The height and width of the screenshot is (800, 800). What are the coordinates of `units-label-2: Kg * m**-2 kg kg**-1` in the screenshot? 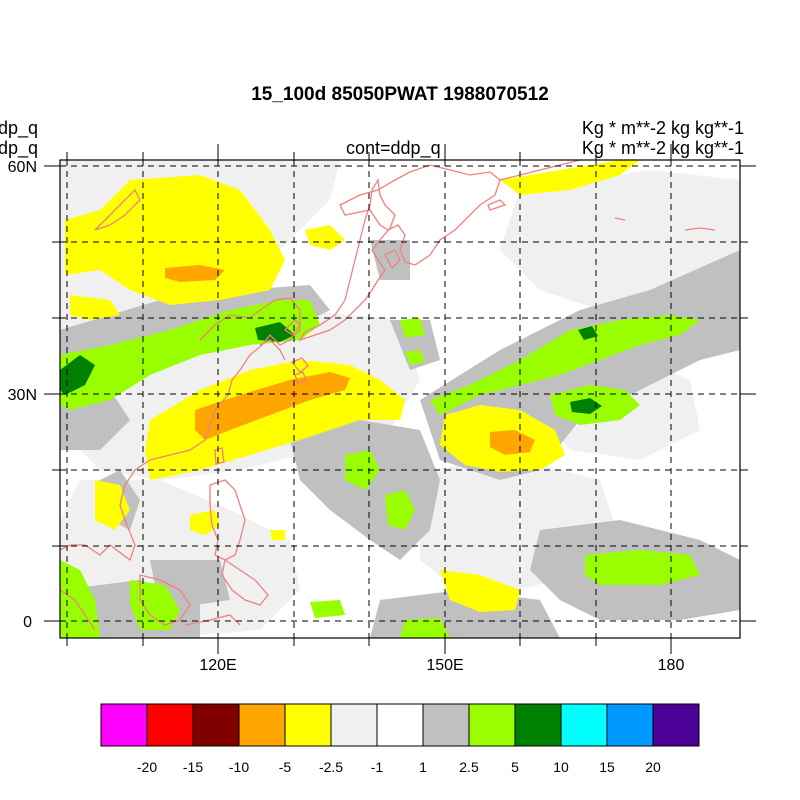 It's located at (662, 148).